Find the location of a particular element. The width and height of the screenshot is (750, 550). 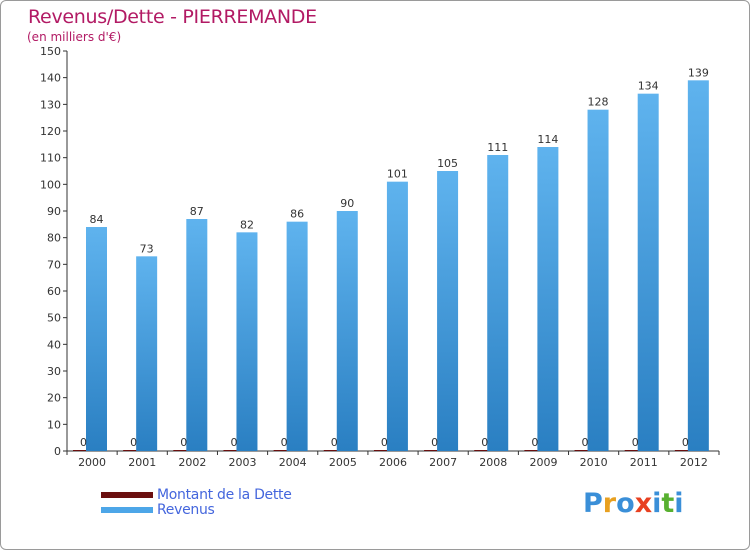

x-tick-label: 2007 is located at coordinates (443, 462).